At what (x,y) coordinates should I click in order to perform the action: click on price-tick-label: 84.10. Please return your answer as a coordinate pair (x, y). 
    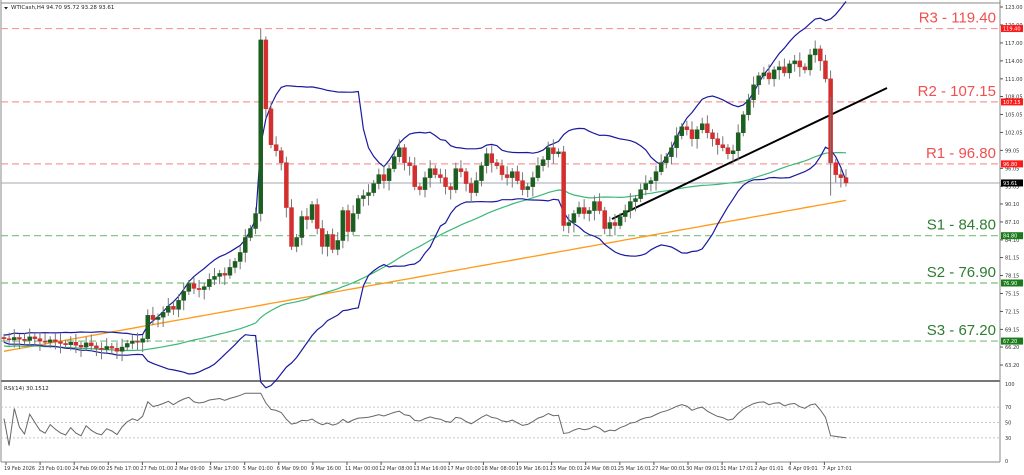
    Looking at the image, I should click on (1012, 241).